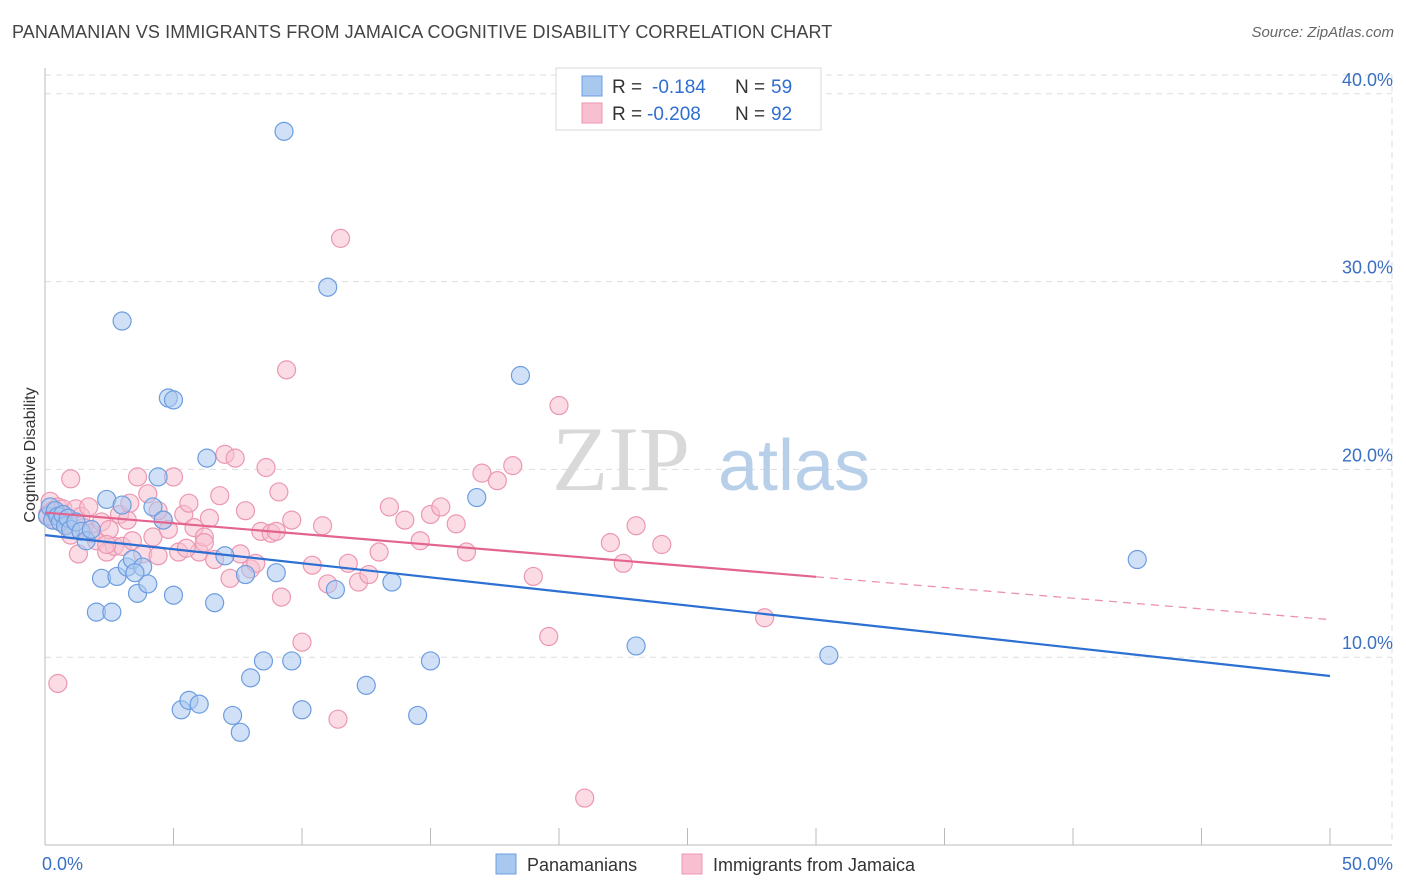  I want to click on bottom-legend-swatch-blue, so click(506, 864).